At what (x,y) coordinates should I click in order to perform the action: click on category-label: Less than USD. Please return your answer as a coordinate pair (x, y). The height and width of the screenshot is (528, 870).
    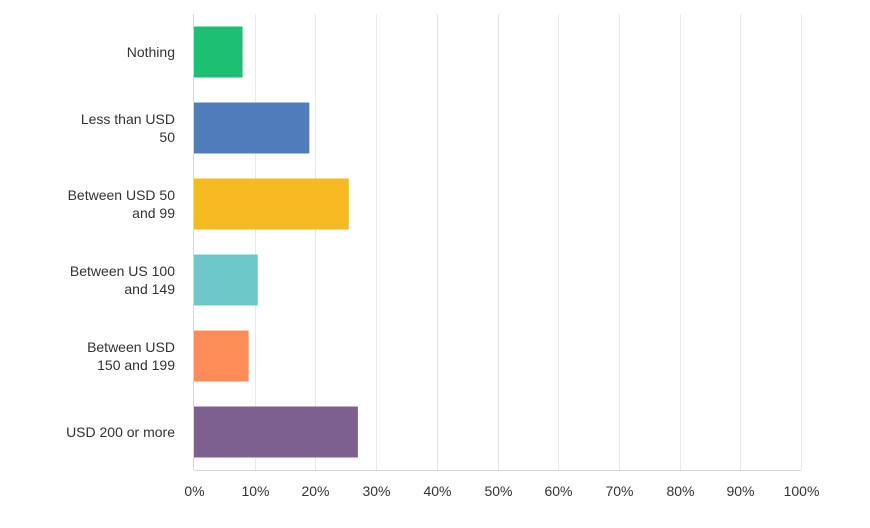
    Looking at the image, I should click on (128, 119).